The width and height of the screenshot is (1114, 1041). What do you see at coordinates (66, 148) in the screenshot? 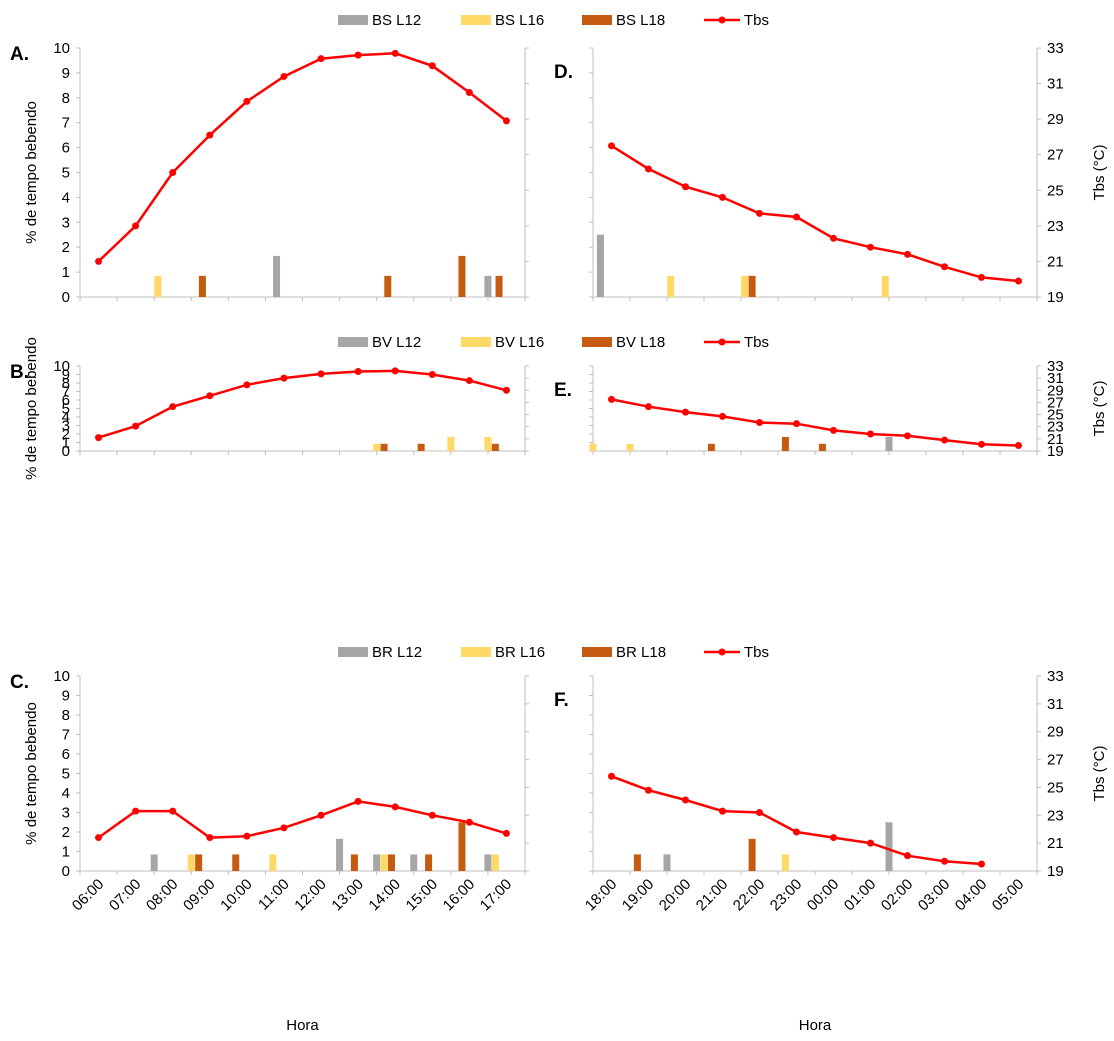
I see `left-tick-label: 6` at bounding box center [66, 148].